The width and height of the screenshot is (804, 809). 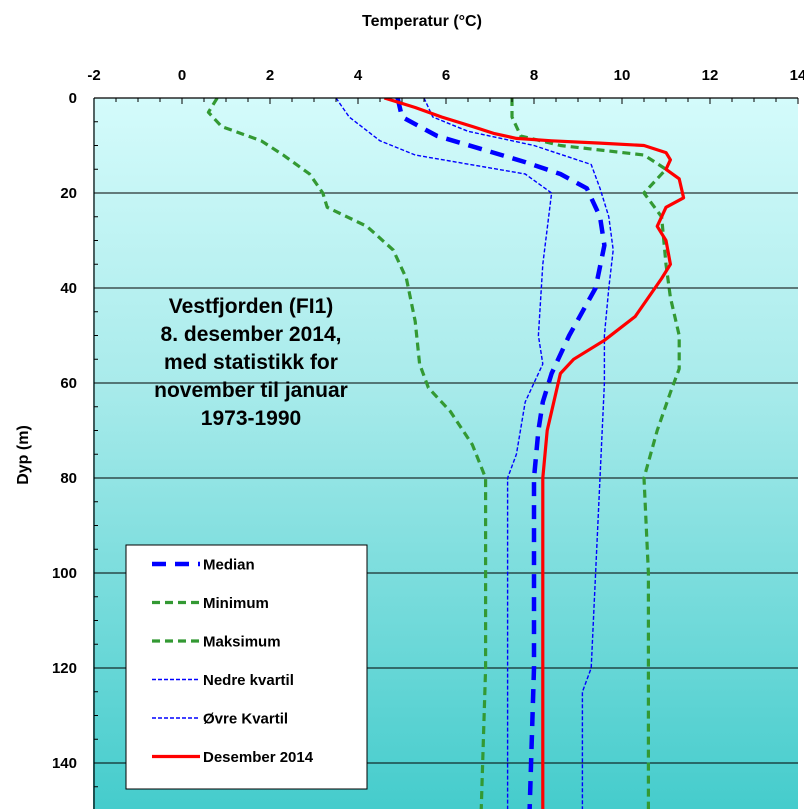 What do you see at coordinates (248, 680) in the screenshot?
I see `legend-label-nedre-kvartil: Nedre kvartil` at bounding box center [248, 680].